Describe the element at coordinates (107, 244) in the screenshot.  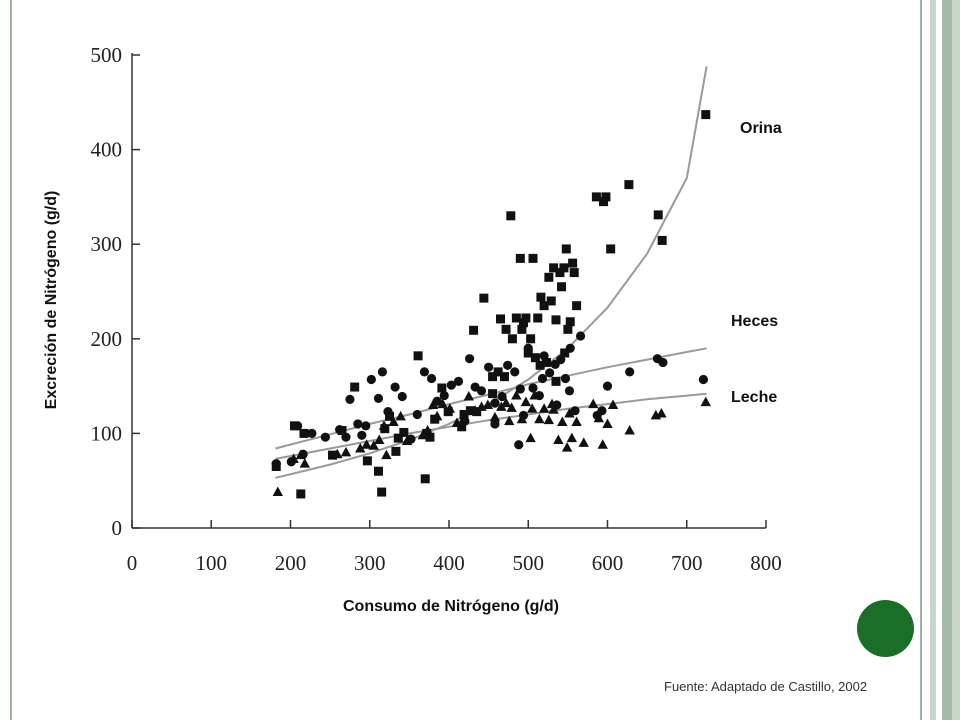
I see `y-tick-label: 300` at that location.